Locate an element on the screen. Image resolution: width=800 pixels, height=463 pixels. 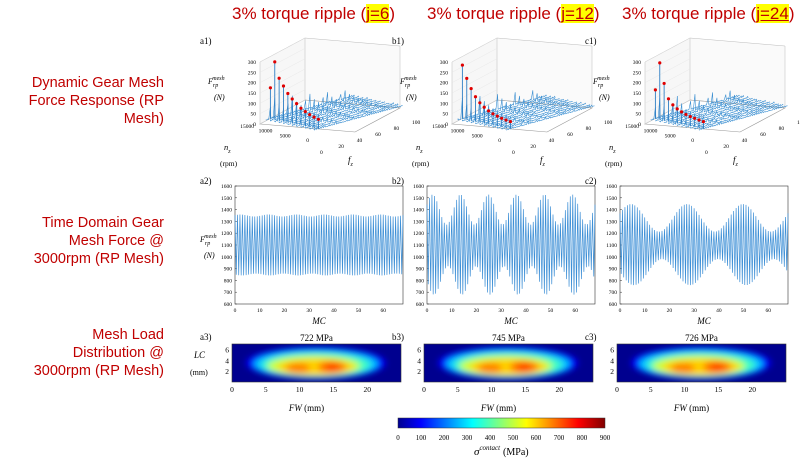
panel-tag: a1) is located at coordinates (206, 41).